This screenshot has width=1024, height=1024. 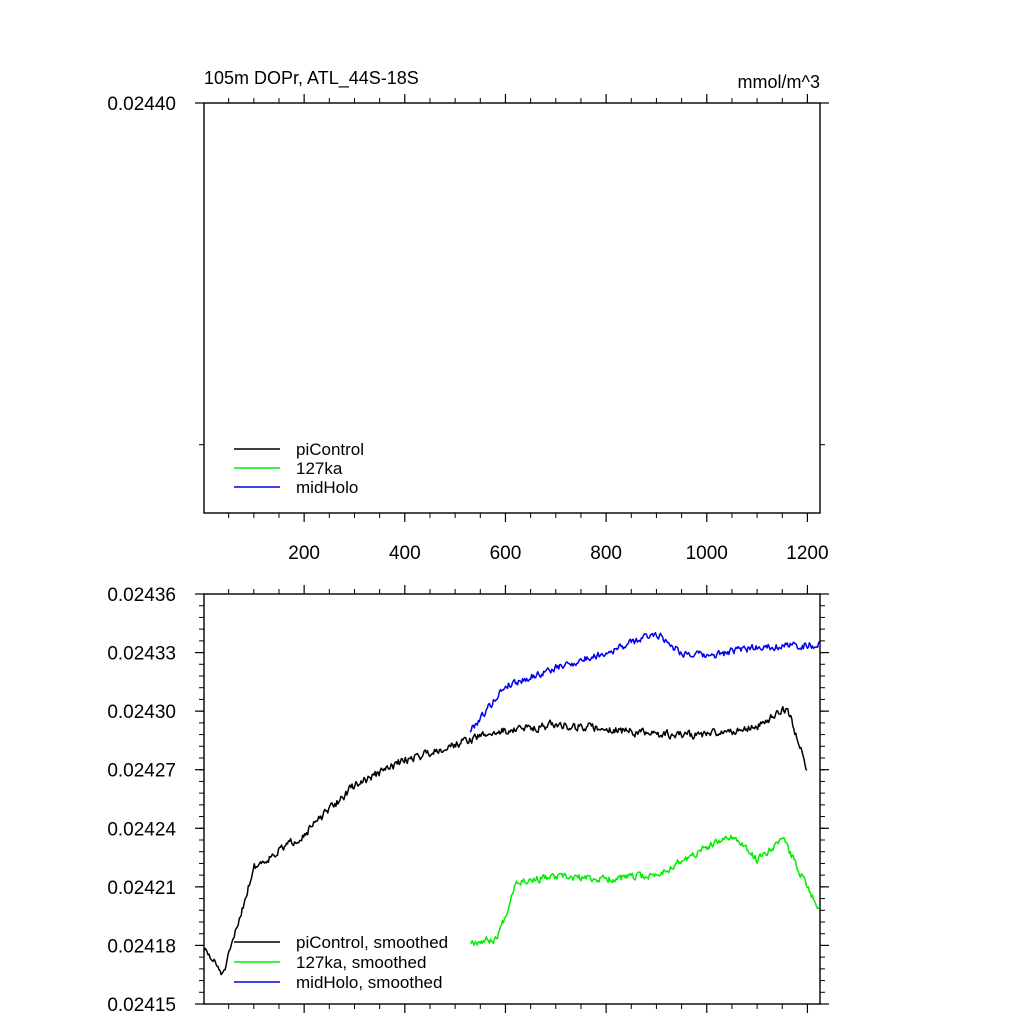 What do you see at coordinates (330, 449) in the screenshot?
I see `top-legend-label-picontrol: piControl` at bounding box center [330, 449].